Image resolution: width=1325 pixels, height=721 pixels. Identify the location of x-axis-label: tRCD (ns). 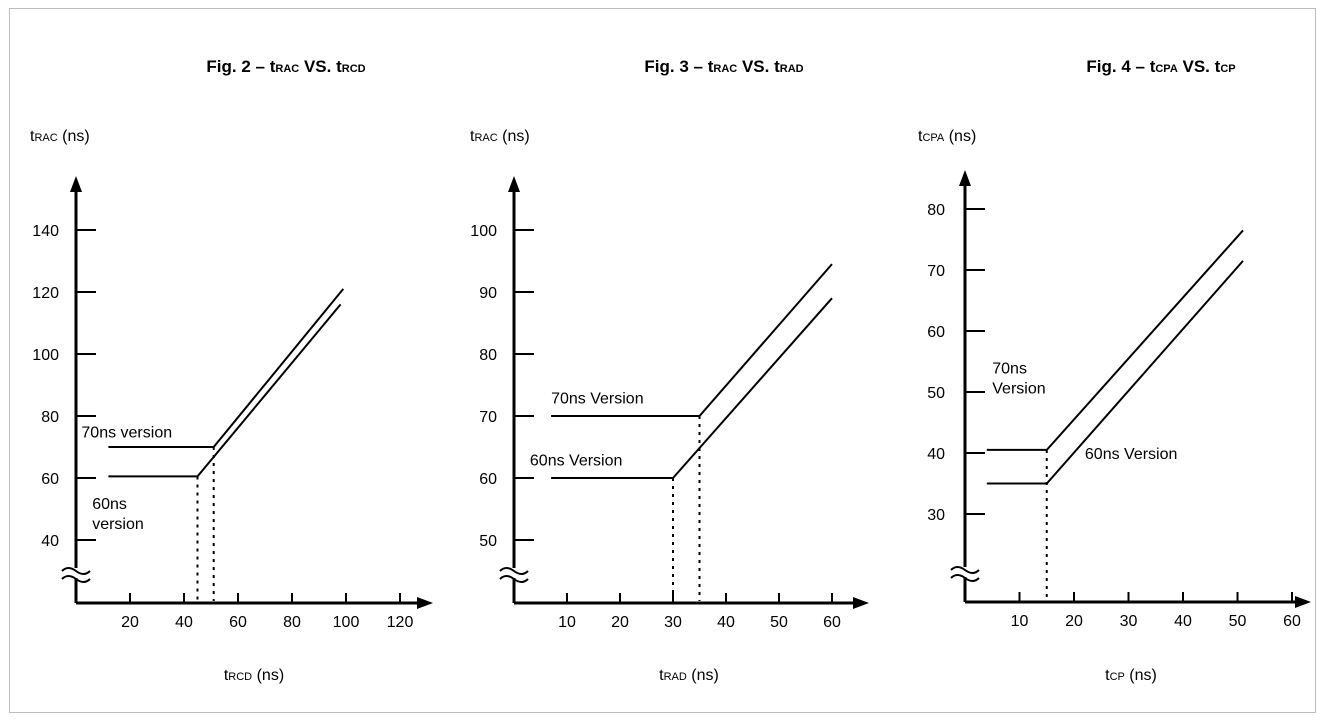
(254, 675).